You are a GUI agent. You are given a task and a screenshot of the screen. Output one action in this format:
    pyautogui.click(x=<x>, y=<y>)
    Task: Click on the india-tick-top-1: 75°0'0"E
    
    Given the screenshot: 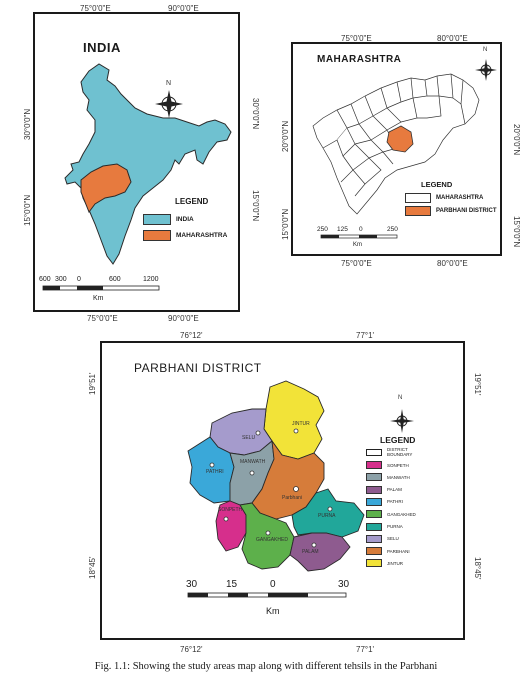 What is the action you would take?
    pyautogui.click(x=95, y=8)
    